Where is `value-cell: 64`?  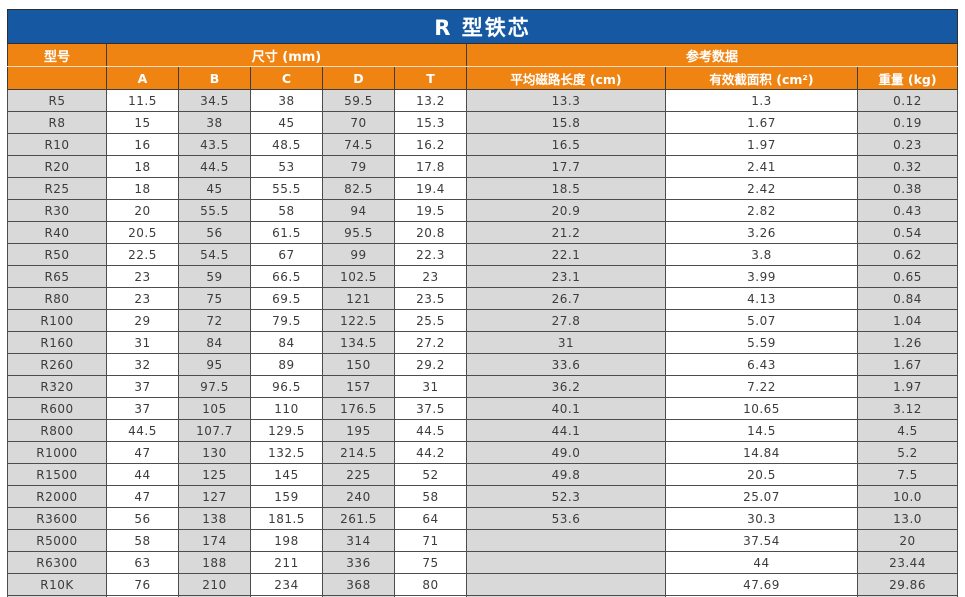 value-cell: 64 is located at coordinates (430, 518).